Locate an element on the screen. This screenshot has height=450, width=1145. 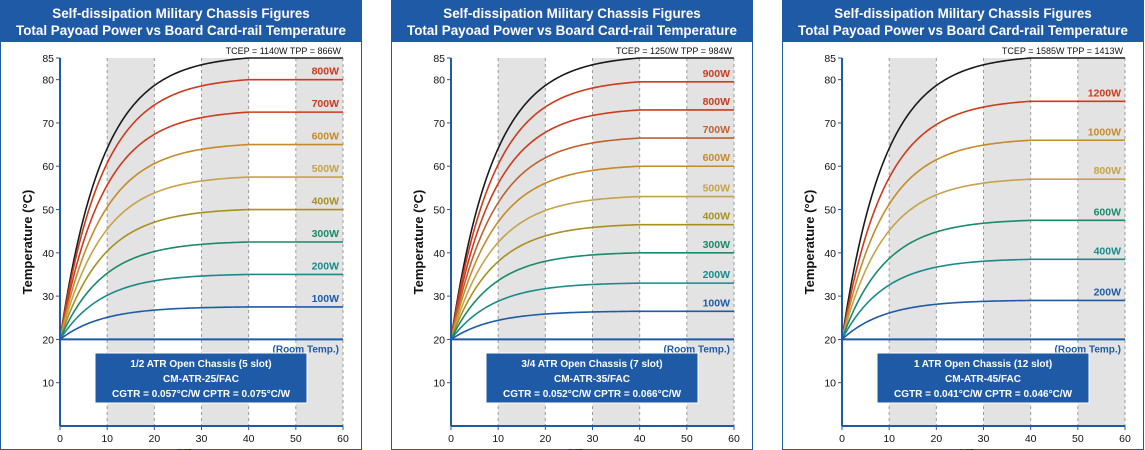
series-label: 800W is located at coordinates (326, 72).